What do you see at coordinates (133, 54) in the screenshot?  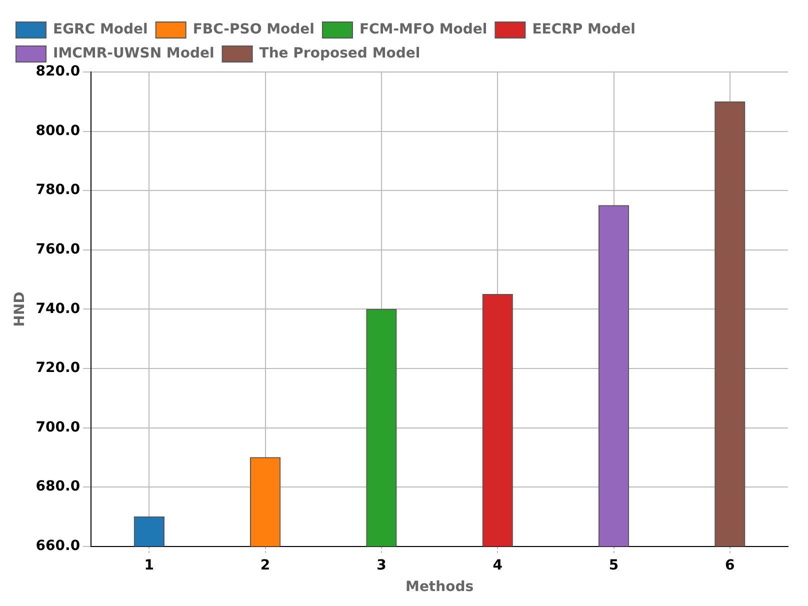 I see `legend-label: IMCMR-UWSN Model` at bounding box center [133, 54].